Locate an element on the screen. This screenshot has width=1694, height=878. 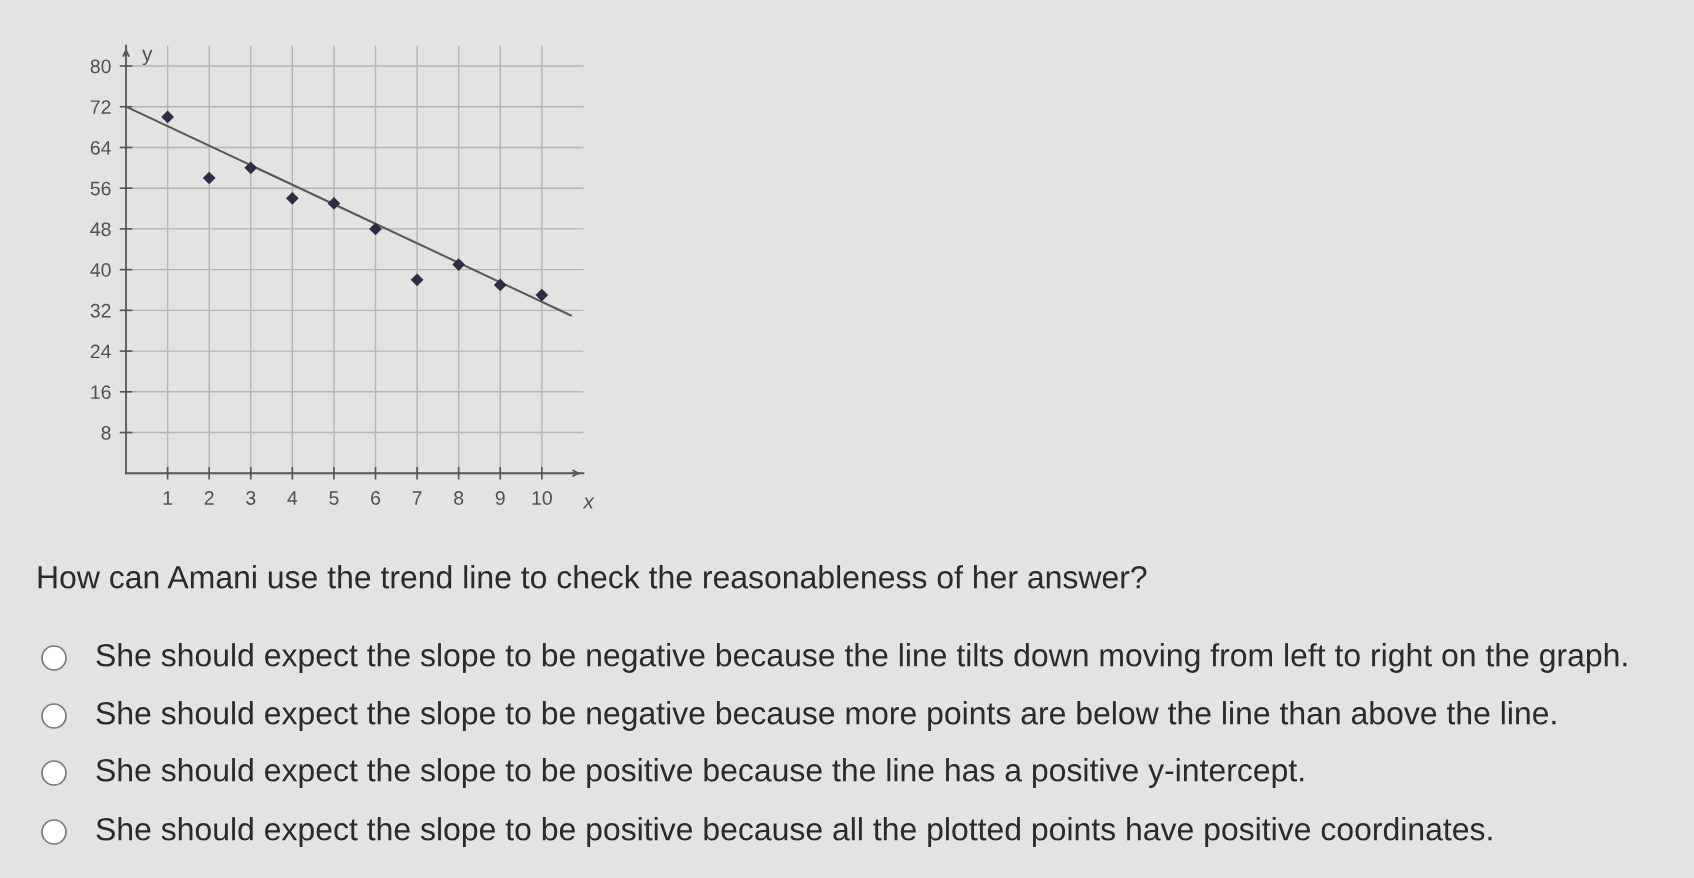
x-tick-label: 1 is located at coordinates (168, 498).